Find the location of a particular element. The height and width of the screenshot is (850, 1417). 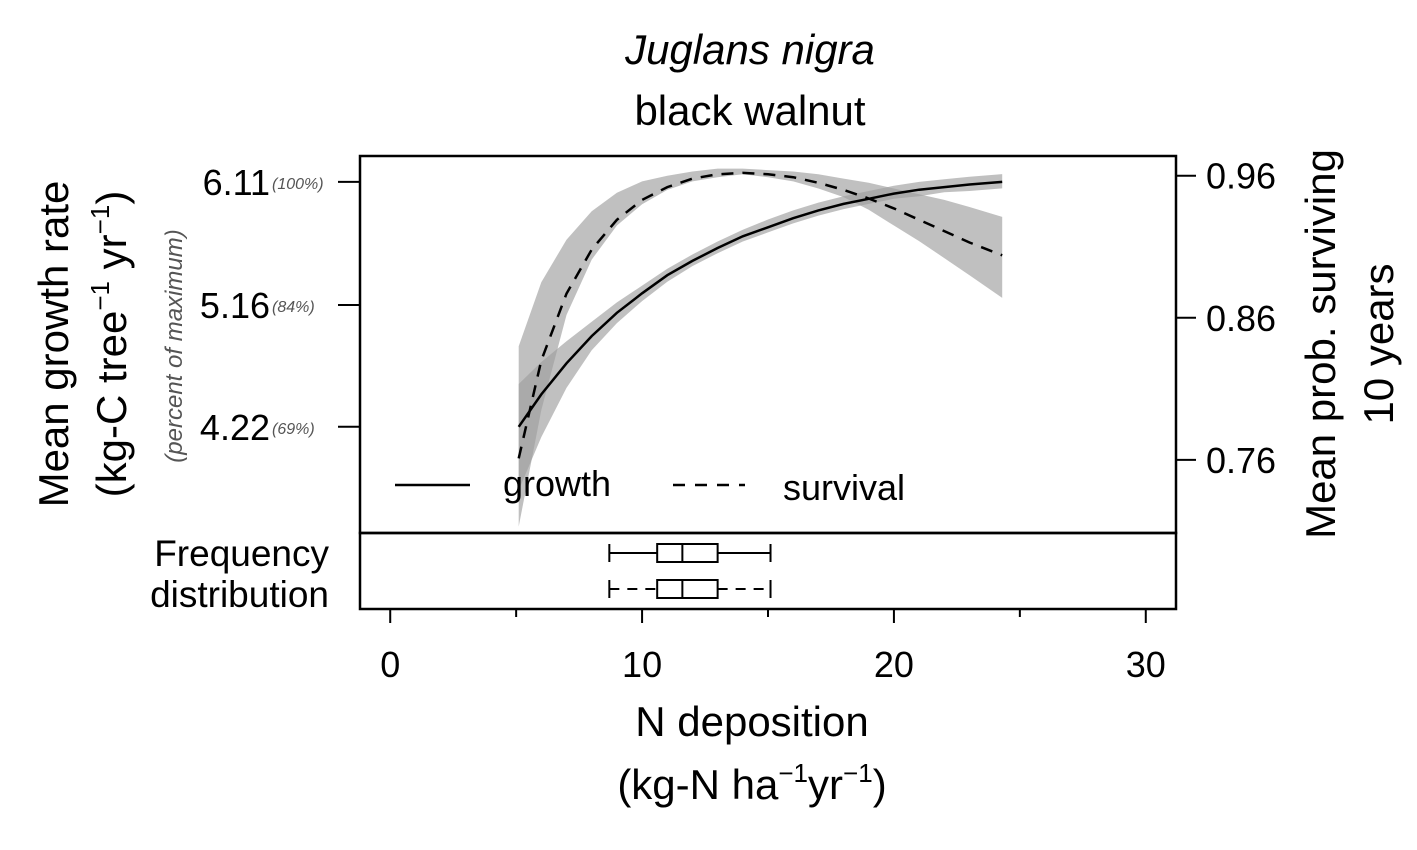

right-tick-label-0.86: 0.86 is located at coordinates (1241, 318).